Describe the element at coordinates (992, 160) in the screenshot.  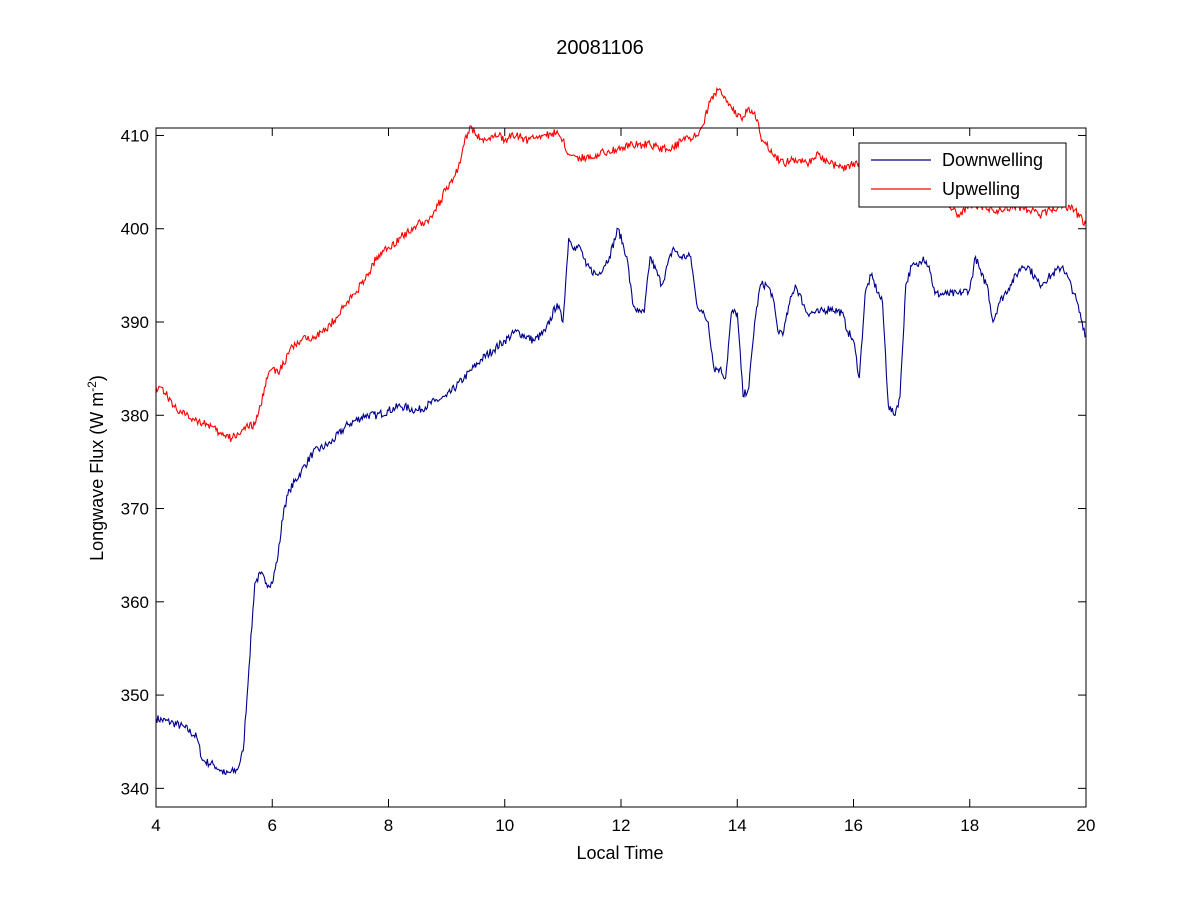
I see `legend-label-downwelling: Downwelling` at that location.